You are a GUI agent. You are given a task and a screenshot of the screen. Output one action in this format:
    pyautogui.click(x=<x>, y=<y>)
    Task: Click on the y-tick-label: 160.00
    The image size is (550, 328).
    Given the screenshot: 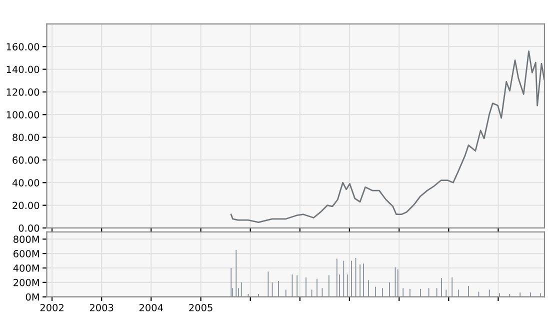 What is the action you would take?
    pyautogui.click(x=23, y=46)
    